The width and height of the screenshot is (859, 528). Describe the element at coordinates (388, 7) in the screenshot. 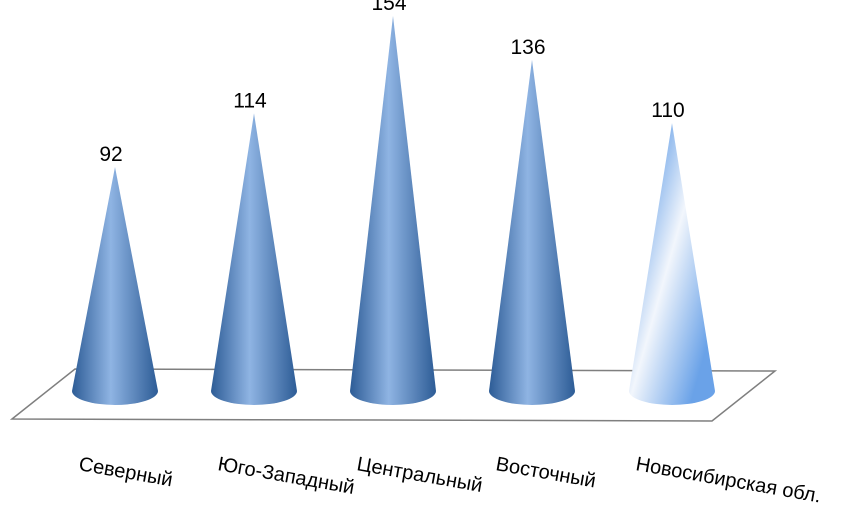

I see `data-label: 154` at that location.